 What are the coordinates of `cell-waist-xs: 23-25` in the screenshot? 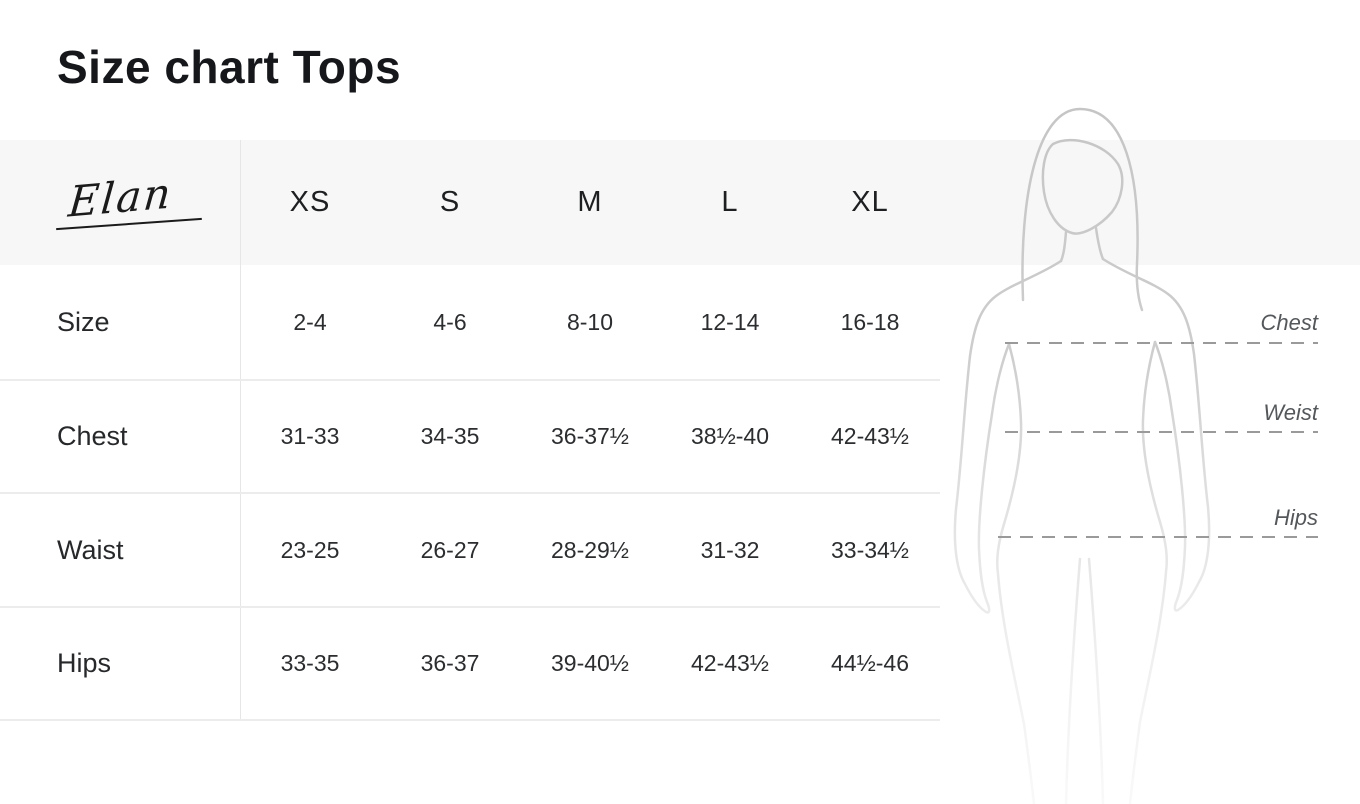 It's located at (310, 549).